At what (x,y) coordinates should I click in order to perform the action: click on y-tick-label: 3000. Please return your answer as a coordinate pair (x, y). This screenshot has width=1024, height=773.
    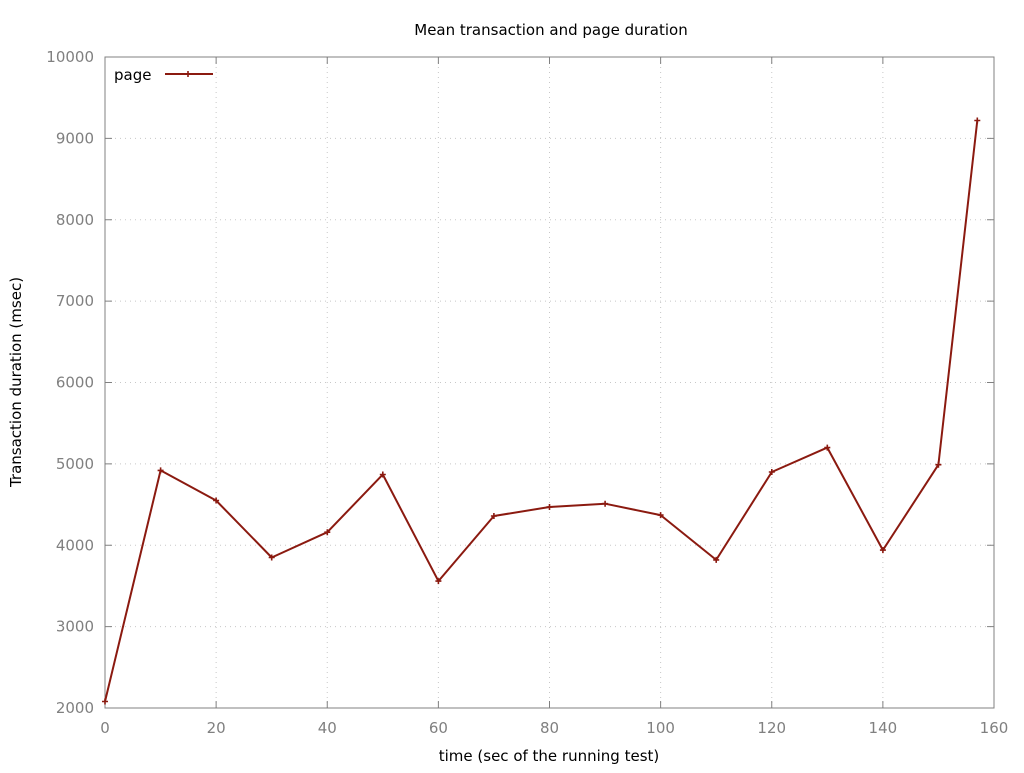
    Looking at the image, I should click on (75, 627).